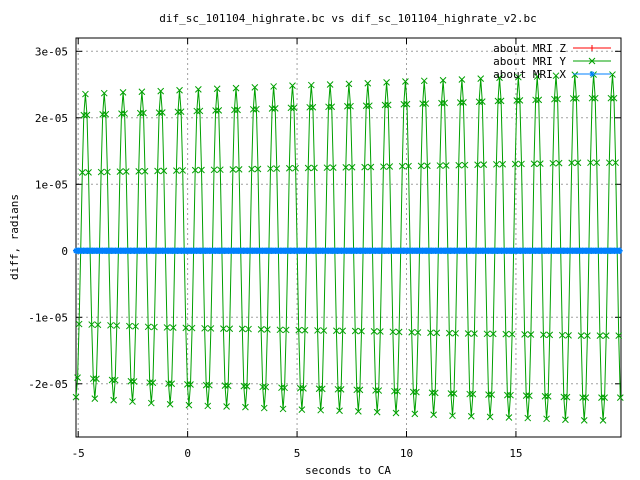 This screenshot has width=640, height=480. I want to click on y-tick-label: 0, so click(64, 251).